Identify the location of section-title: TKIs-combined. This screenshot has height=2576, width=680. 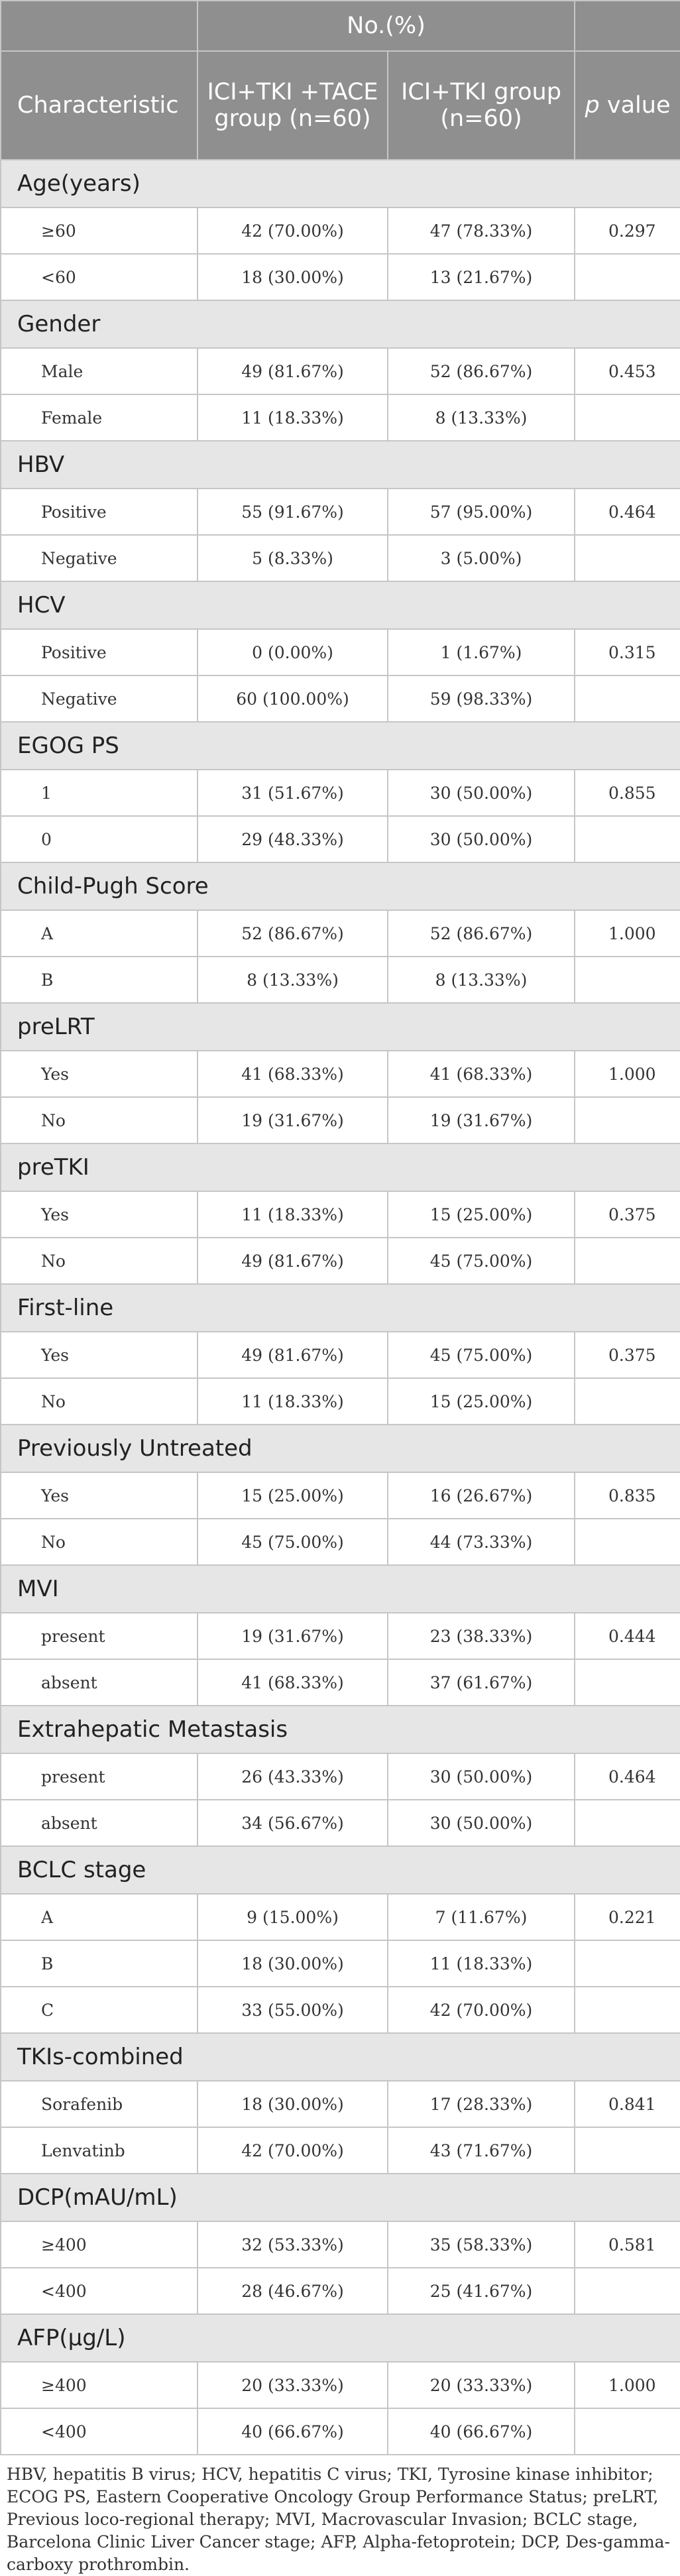
(340, 2057).